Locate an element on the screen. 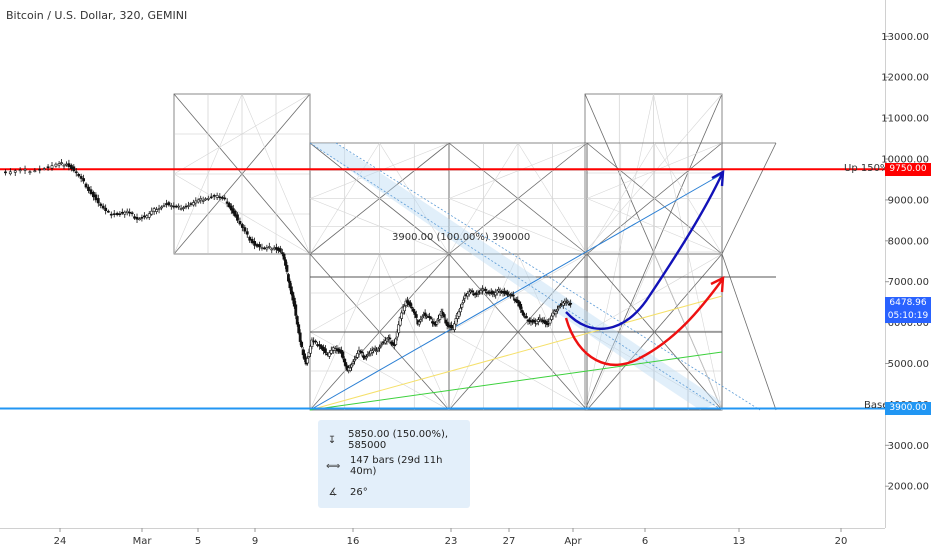 The image size is (932, 550). gann-box-left-fan4 is located at coordinates (242, 214).